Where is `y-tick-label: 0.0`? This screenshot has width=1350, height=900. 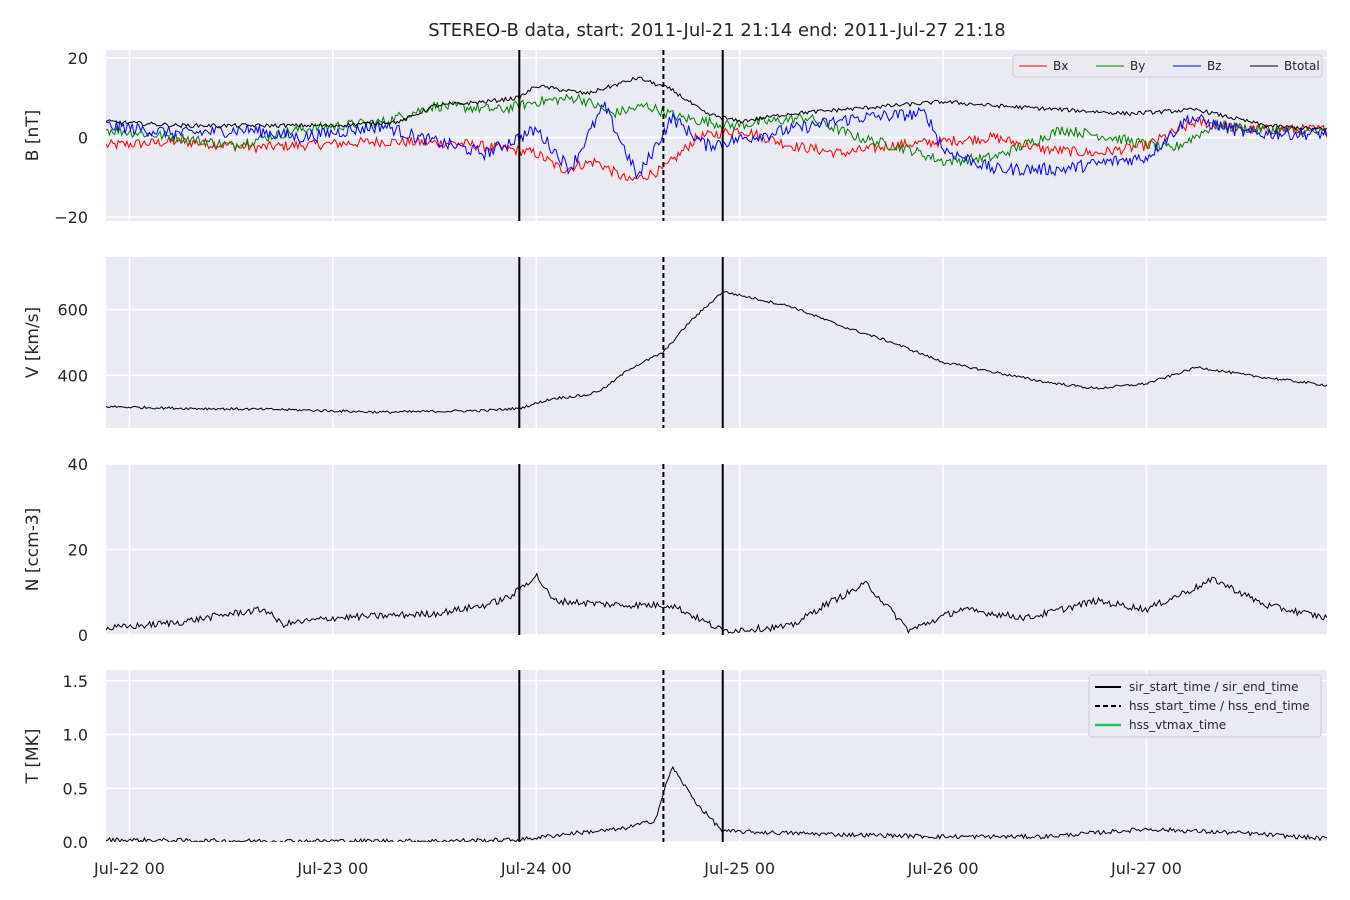 y-tick-label: 0.0 is located at coordinates (75, 842).